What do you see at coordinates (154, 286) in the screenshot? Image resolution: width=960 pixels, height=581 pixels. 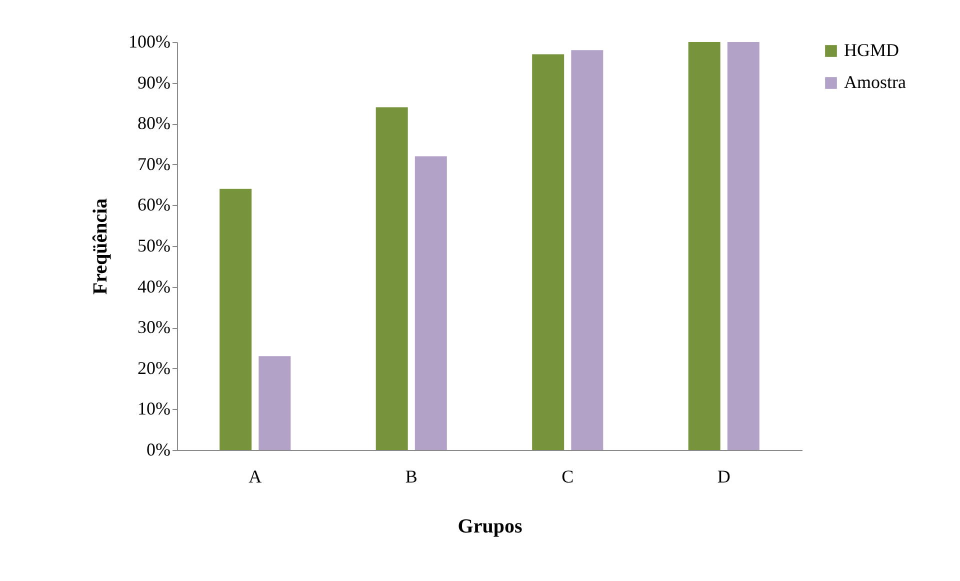 I see `y-tick-label: 40%` at bounding box center [154, 286].